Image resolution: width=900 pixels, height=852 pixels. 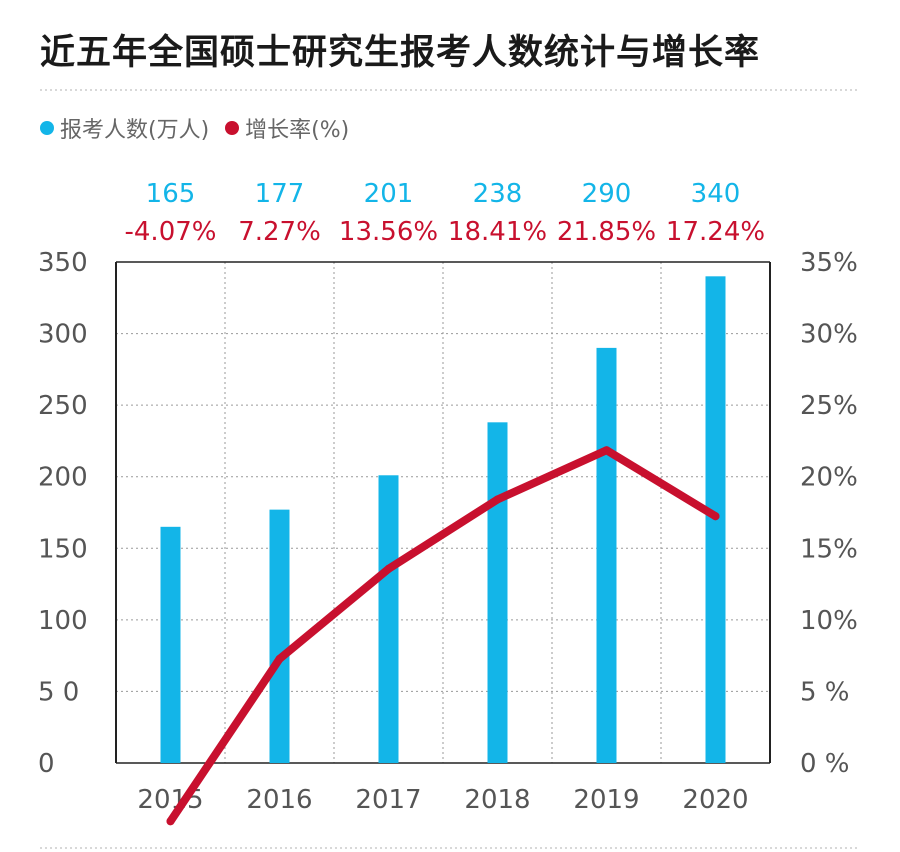 What do you see at coordinates (63, 549) in the screenshot?
I see `y-left-tick-label: 150` at bounding box center [63, 549].